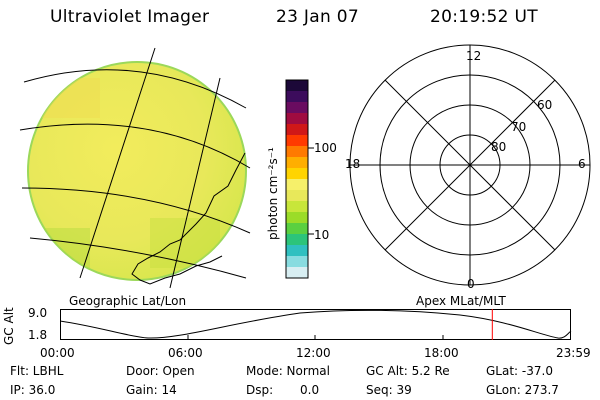  What do you see at coordinates (317, 17) in the screenshot?
I see `date-label: 23 Jan 07` at bounding box center [317, 17].